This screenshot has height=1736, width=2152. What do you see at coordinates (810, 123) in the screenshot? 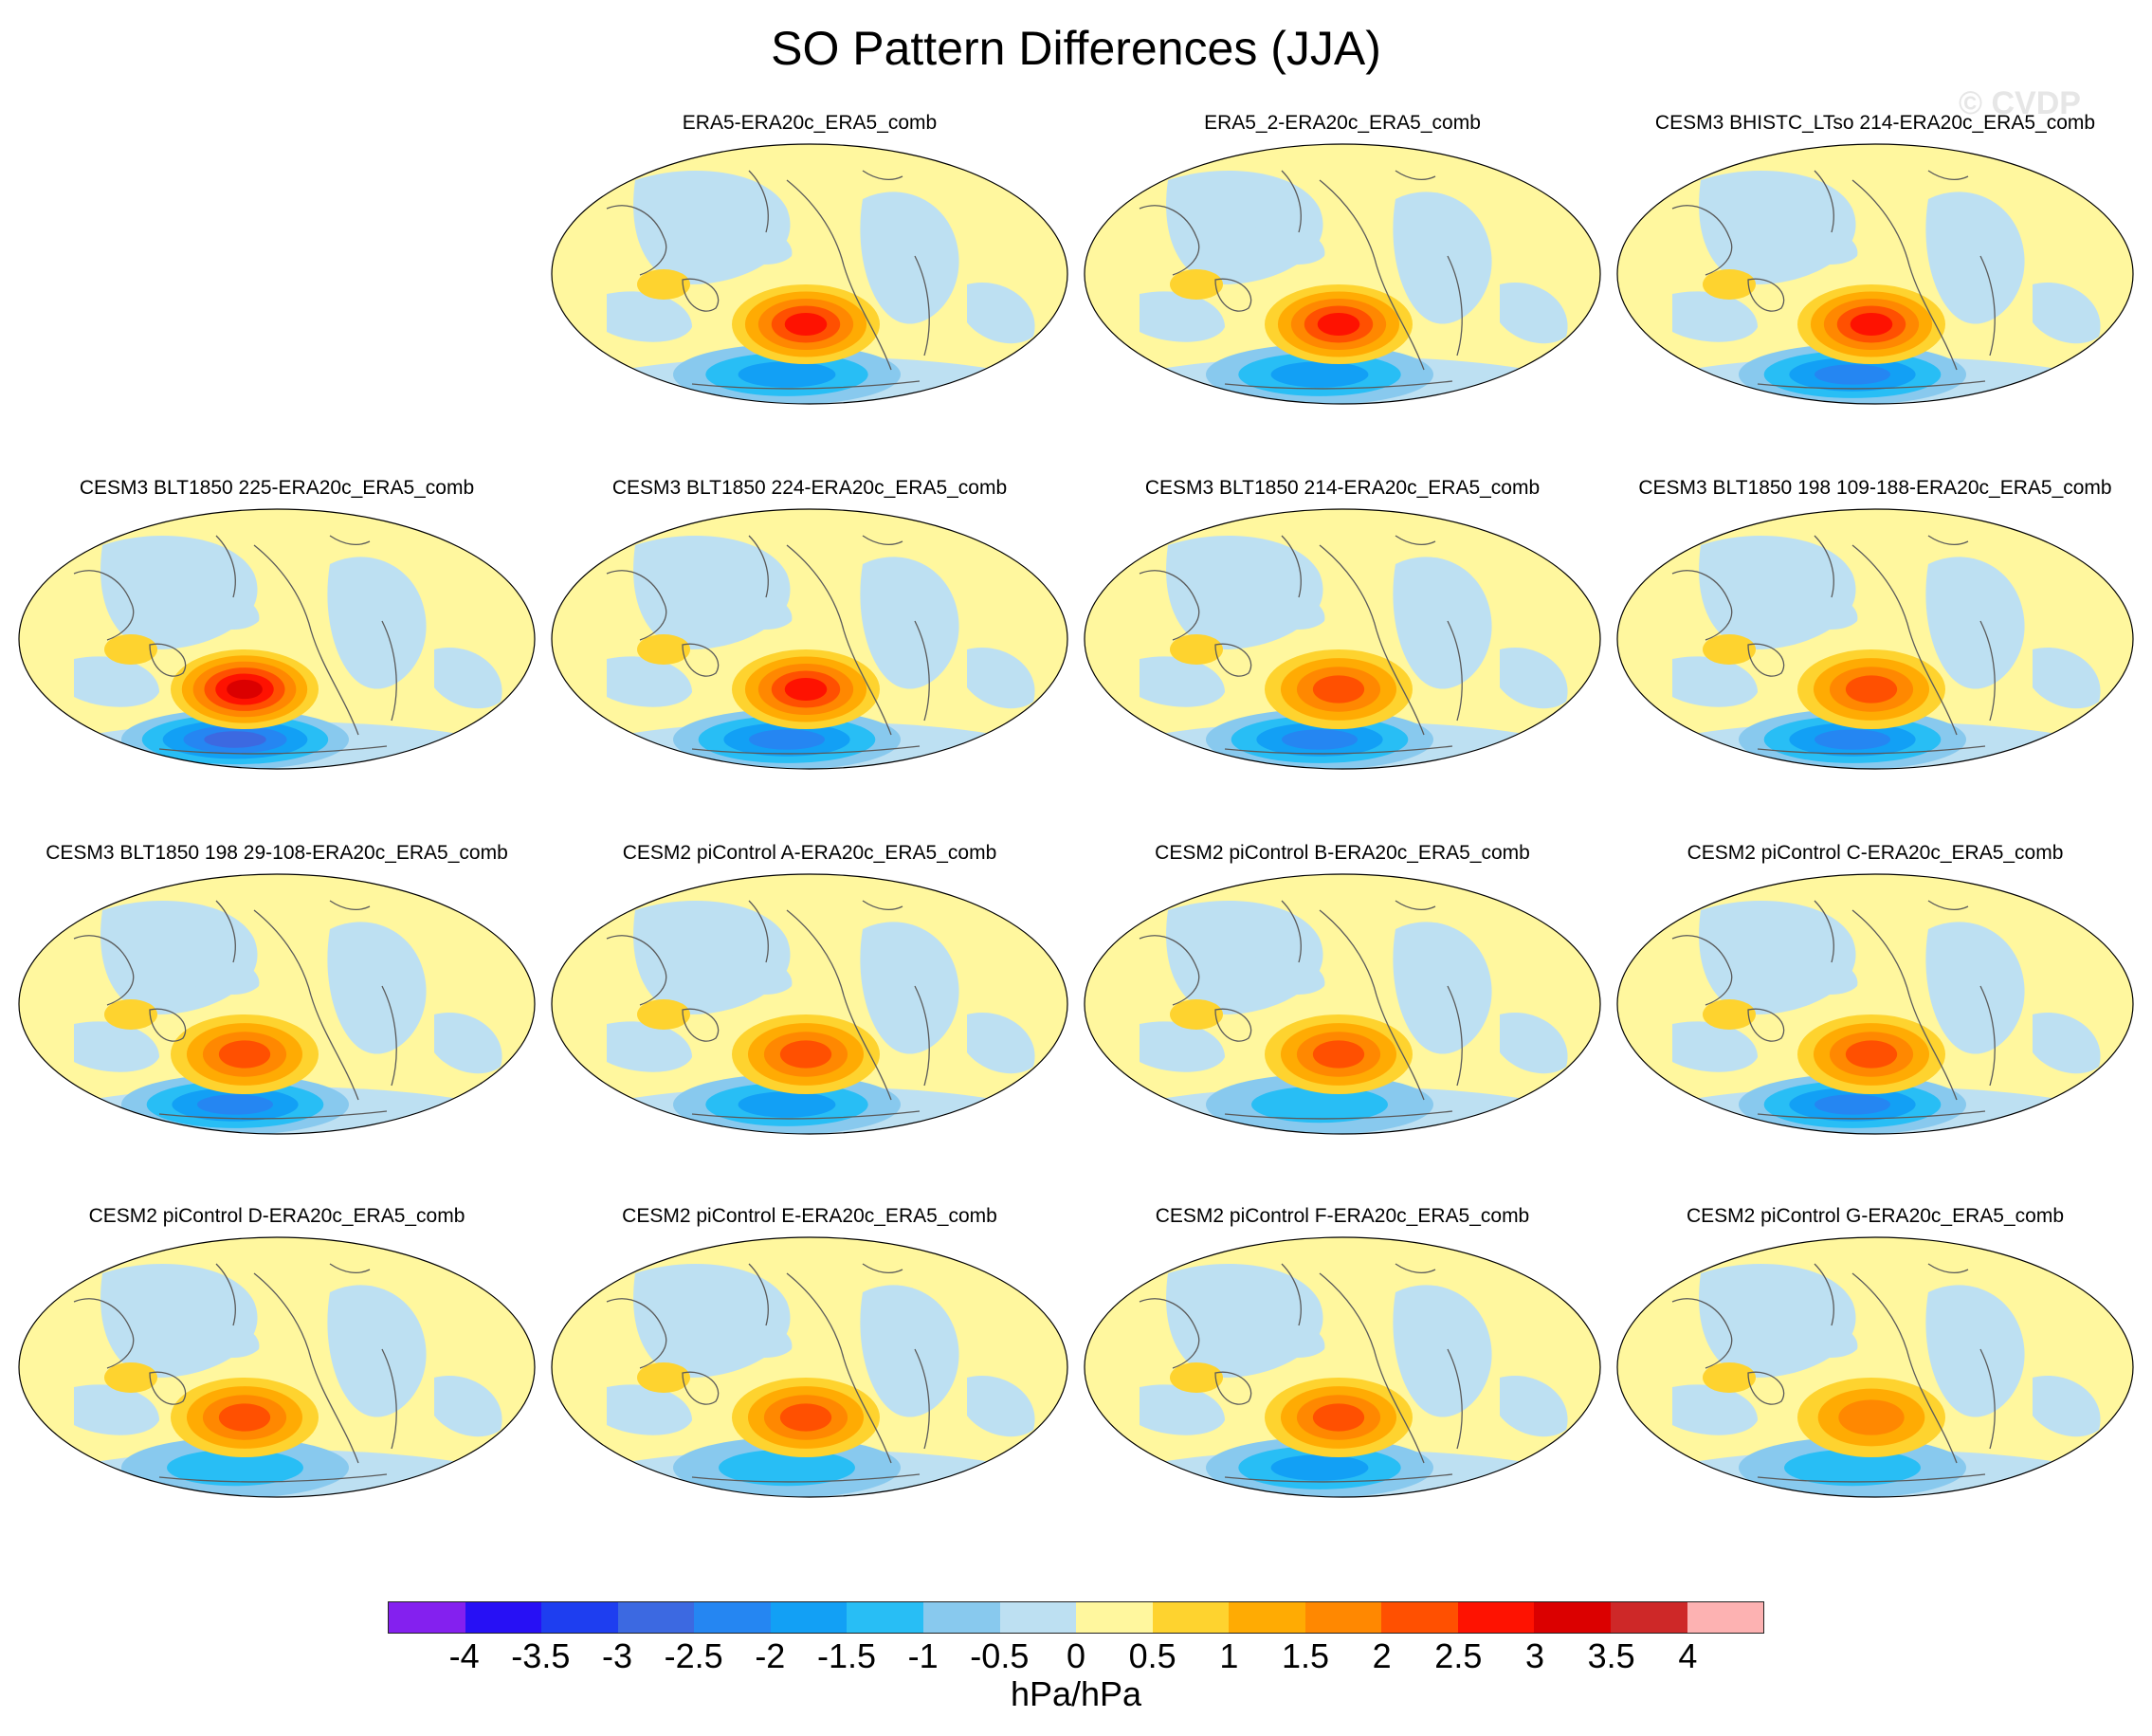
I see `panel-title: ERA5-ERA20c_ERA5_comb` at bounding box center [810, 123].